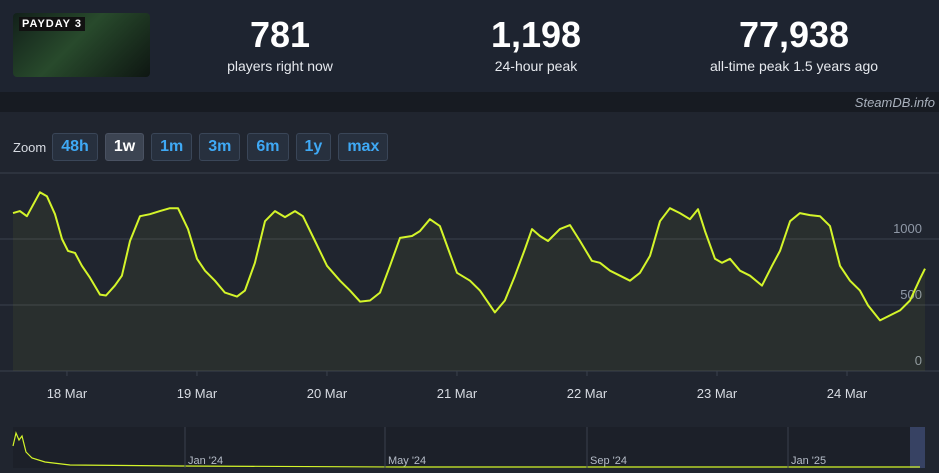 The height and width of the screenshot is (473, 939). I want to click on y-tick-label: 1000, so click(907, 228).